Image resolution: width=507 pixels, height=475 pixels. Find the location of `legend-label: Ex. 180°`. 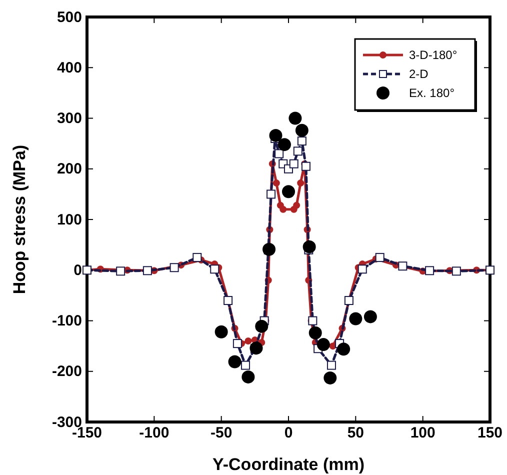

legend-label: Ex. 180° is located at coordinates (432, 93).